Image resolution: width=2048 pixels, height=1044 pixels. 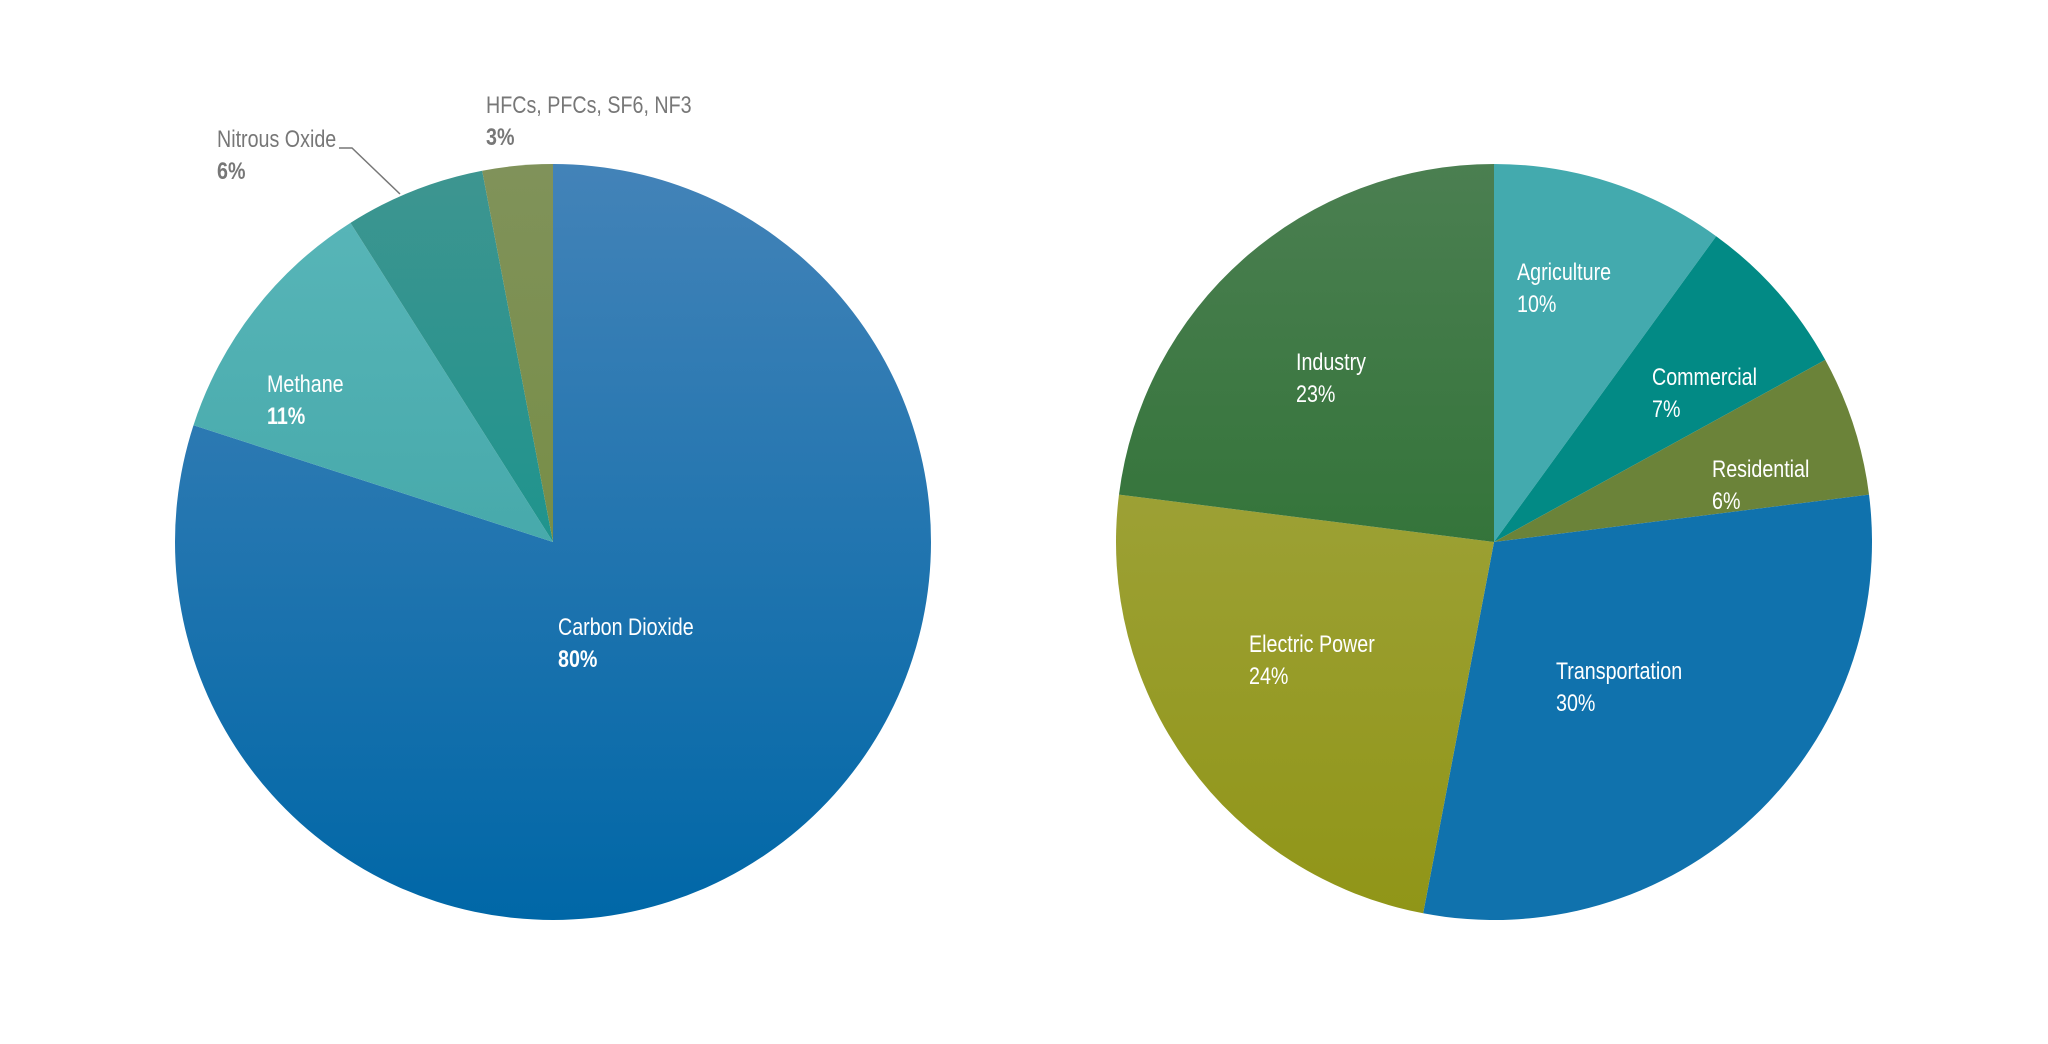 I want to click on slice-percent: 23%, so click(x=1316, y=394).